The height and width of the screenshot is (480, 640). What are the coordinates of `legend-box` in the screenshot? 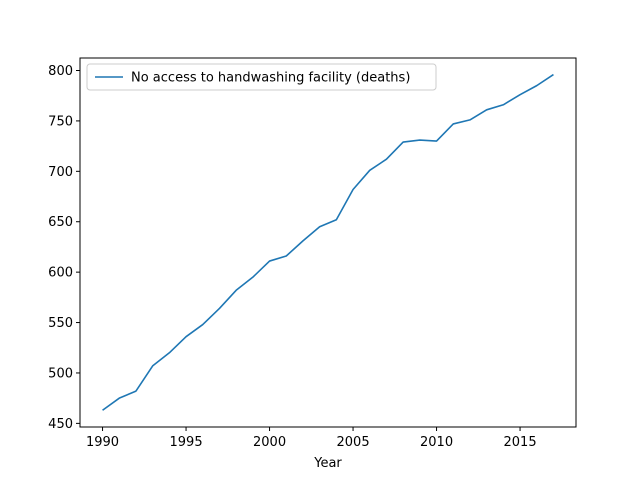 It's located at (261, 77).